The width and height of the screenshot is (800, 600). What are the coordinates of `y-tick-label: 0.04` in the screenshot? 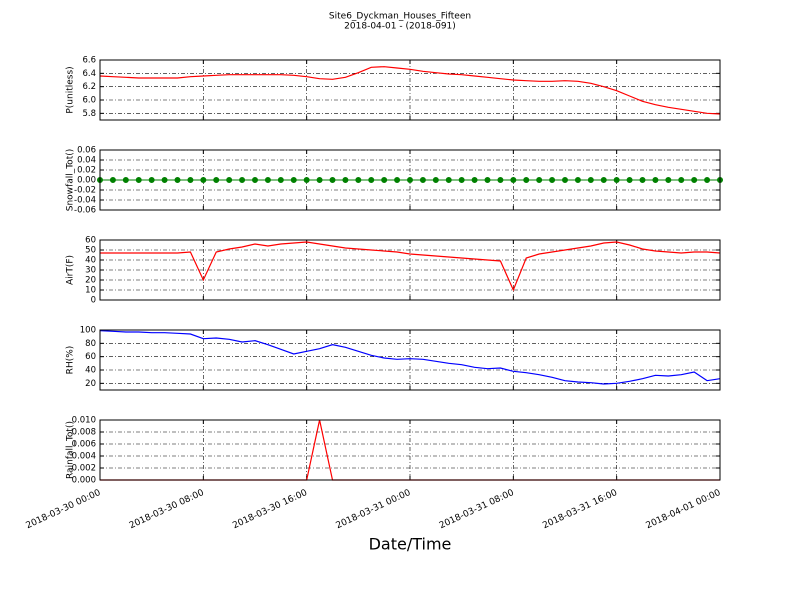 It's located at (86, 161).